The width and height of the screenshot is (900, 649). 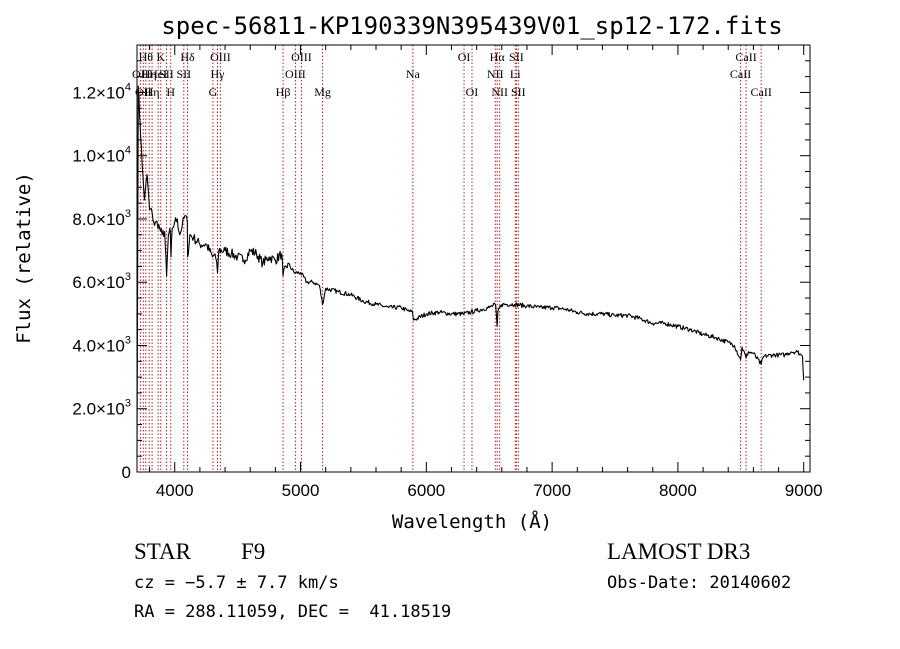 What do you see at coordinates (515, 74) in the screenshot?
I see `emission-line-label: Li` at bounding box center [515, 74].